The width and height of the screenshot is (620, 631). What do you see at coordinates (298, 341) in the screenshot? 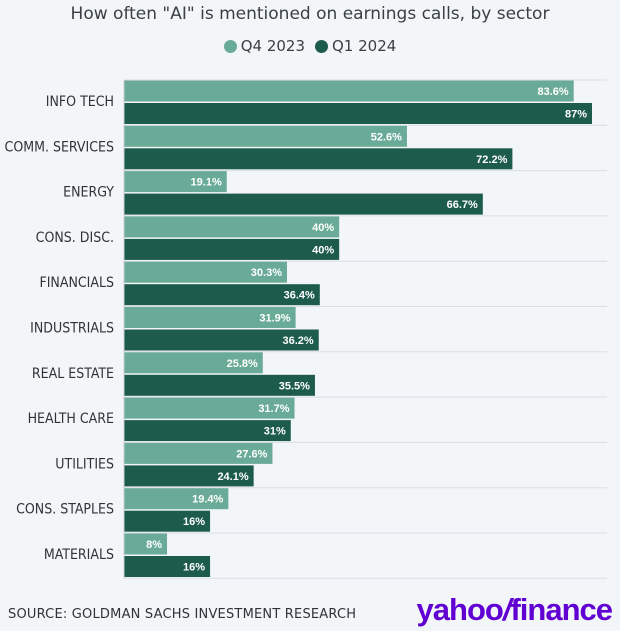
I see `value-label-industrials-q1-2024: 36.2%` at bounding box center [298, 341].